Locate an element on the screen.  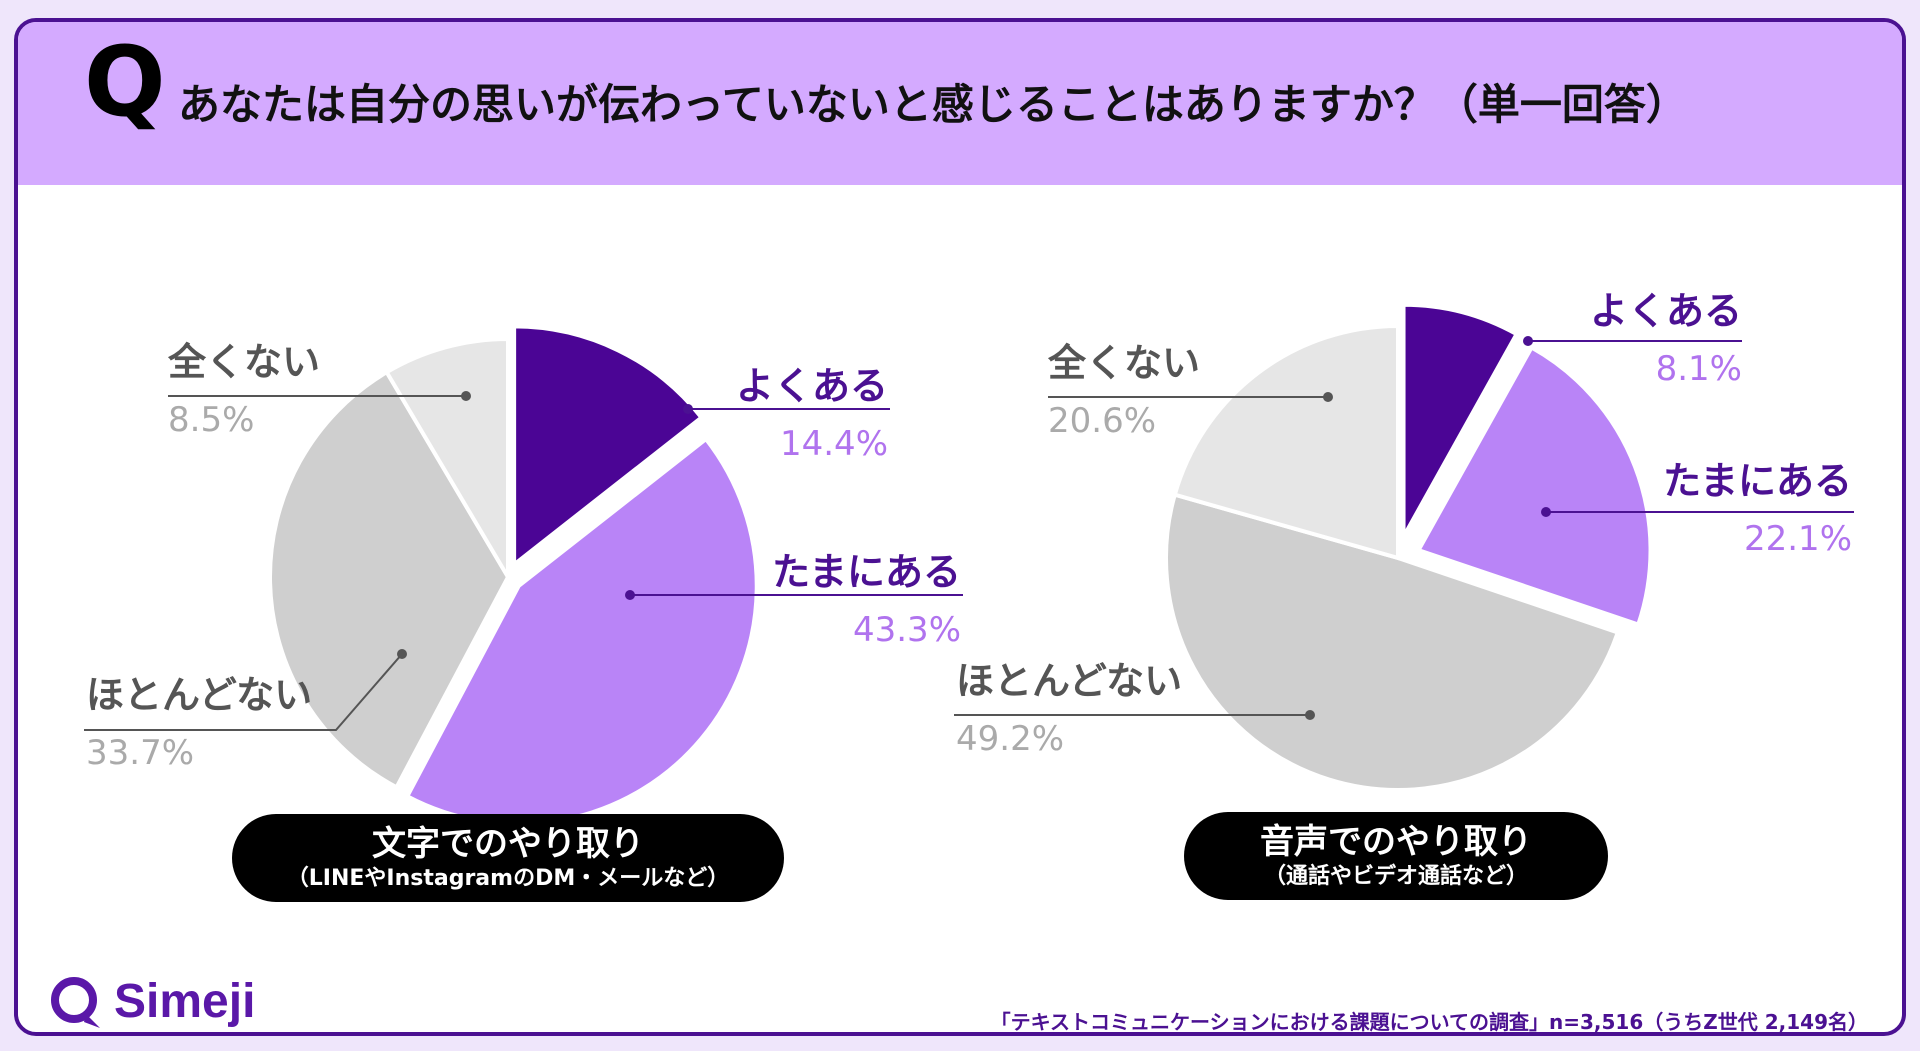
leader-line-hotondo-nai is located at coordinates (243, 692).